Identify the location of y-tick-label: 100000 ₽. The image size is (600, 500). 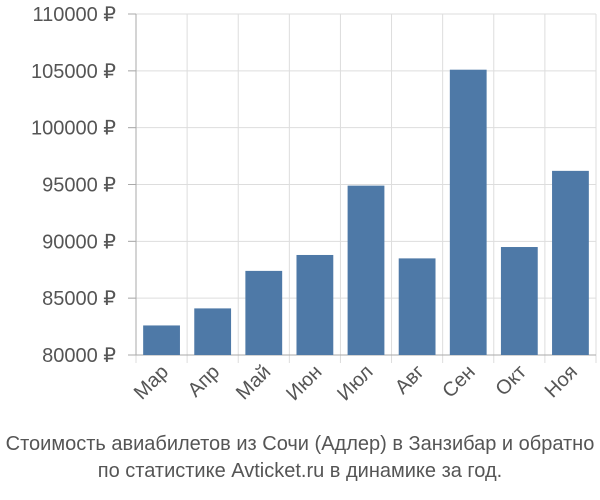
(73, 129).